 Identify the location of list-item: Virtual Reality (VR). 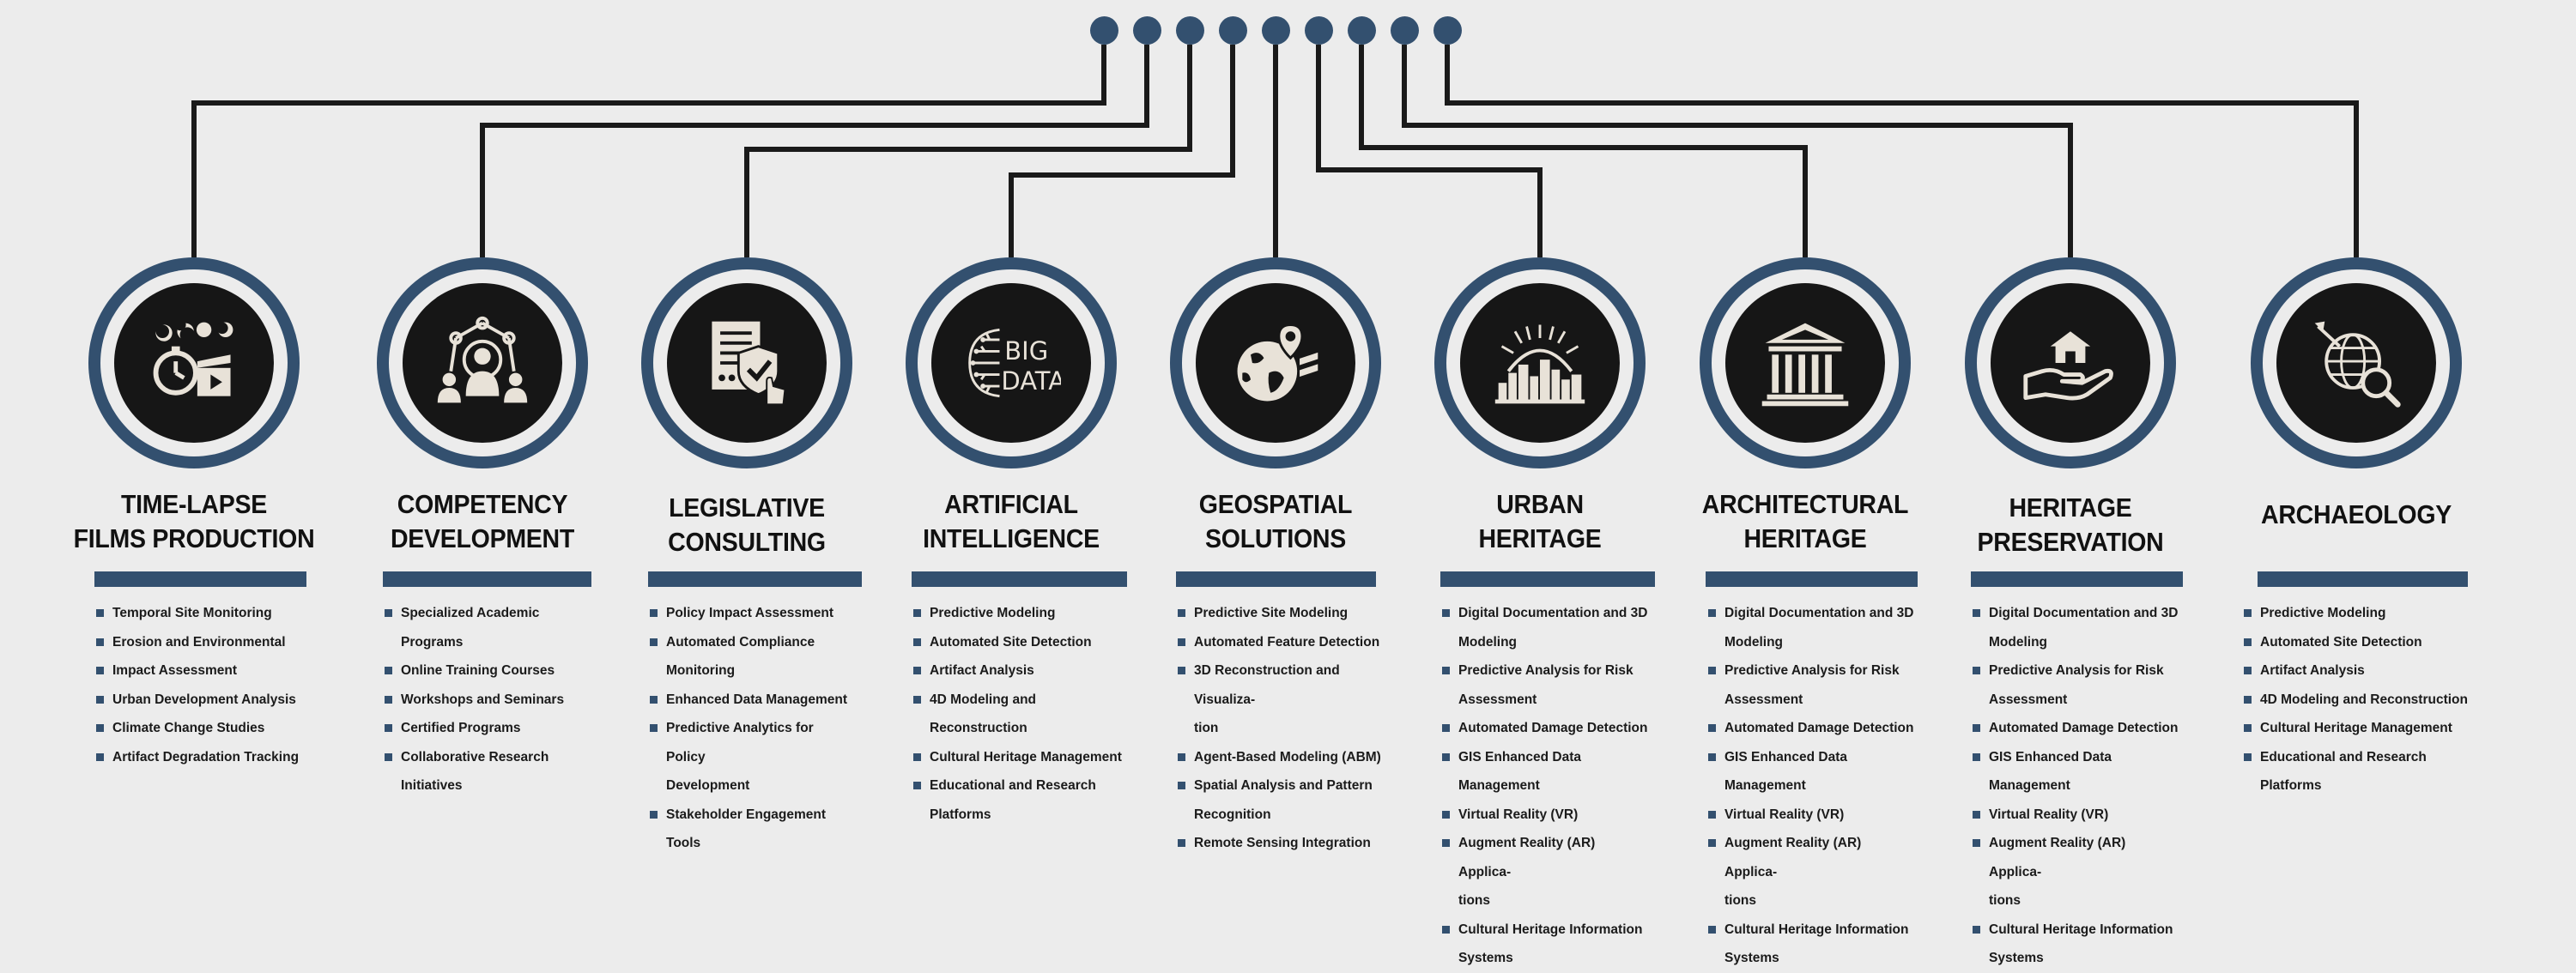
(1545, 816).